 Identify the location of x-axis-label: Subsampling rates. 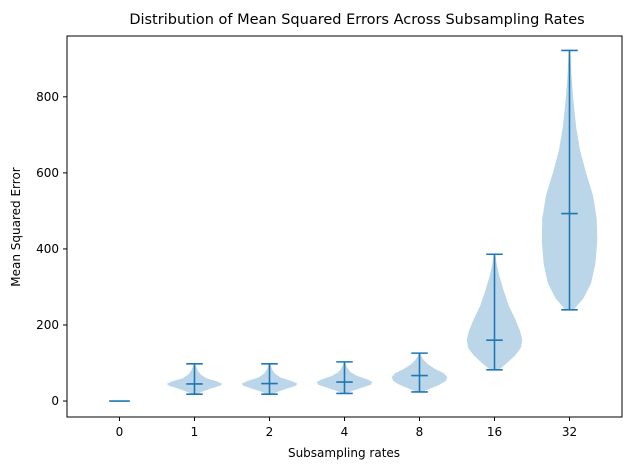
(344, 453).